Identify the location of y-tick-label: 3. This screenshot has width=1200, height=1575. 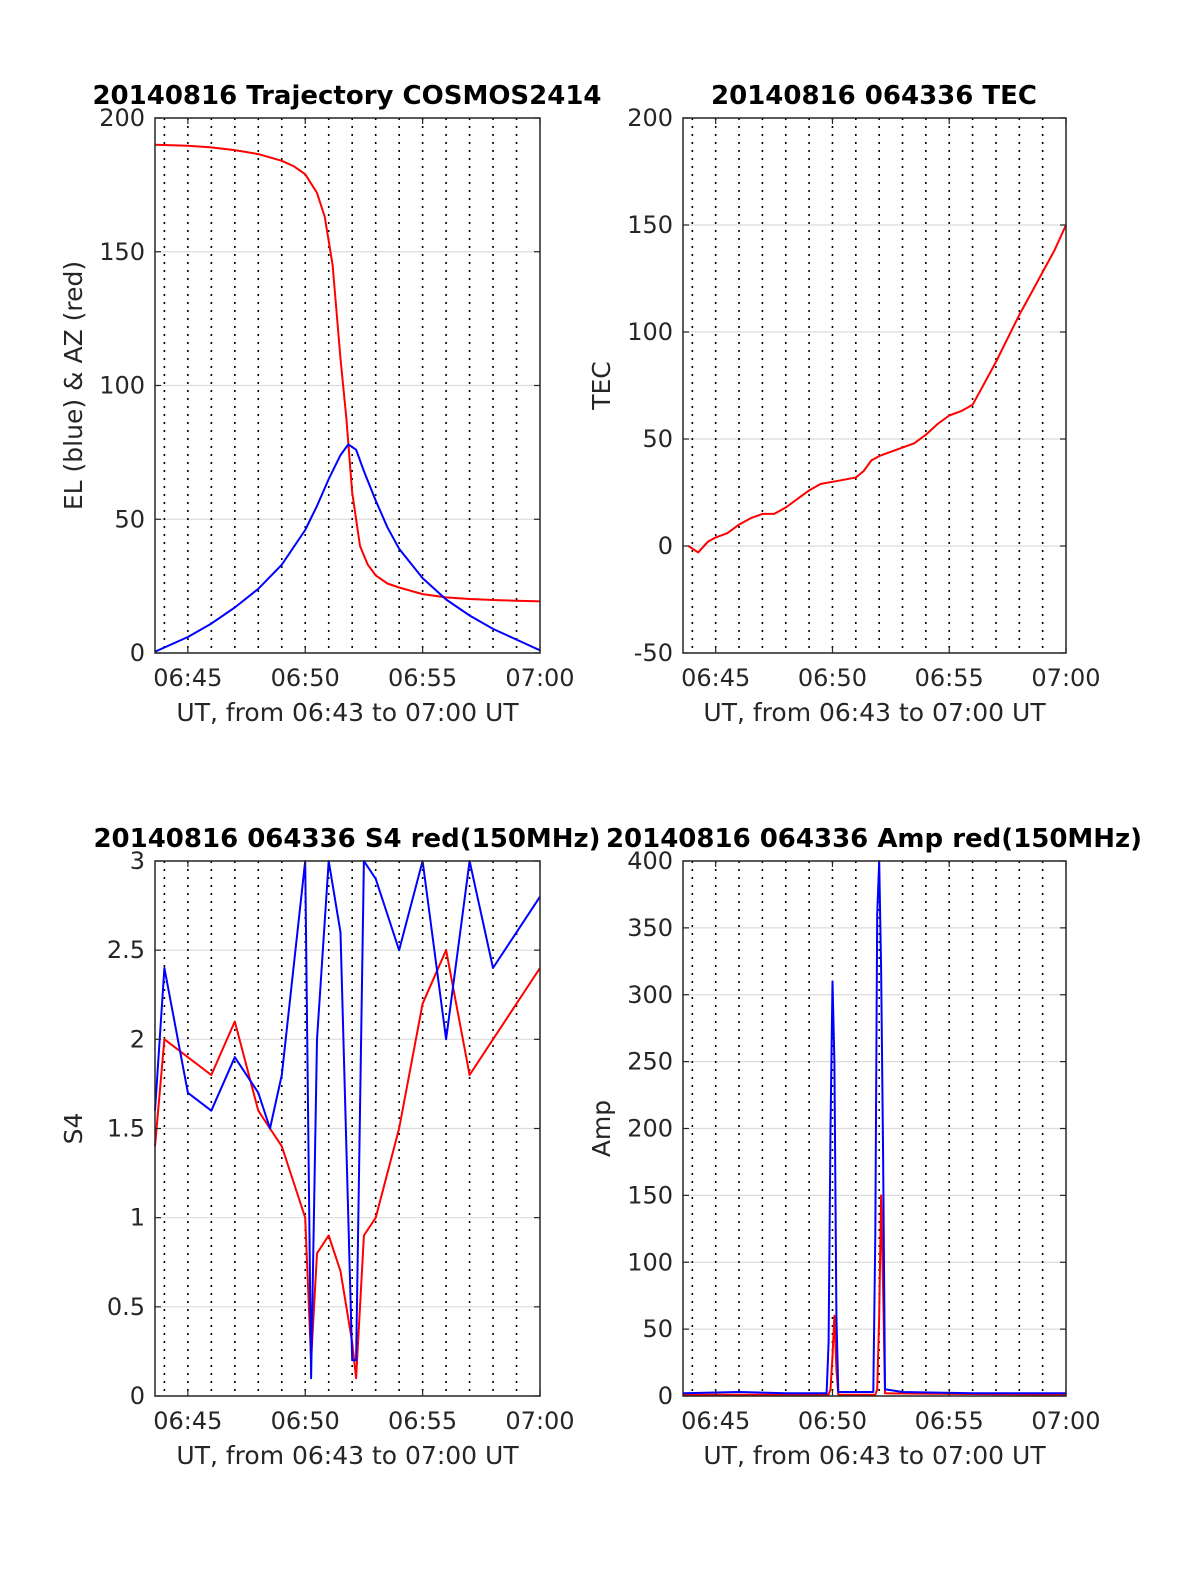
(137, 861).